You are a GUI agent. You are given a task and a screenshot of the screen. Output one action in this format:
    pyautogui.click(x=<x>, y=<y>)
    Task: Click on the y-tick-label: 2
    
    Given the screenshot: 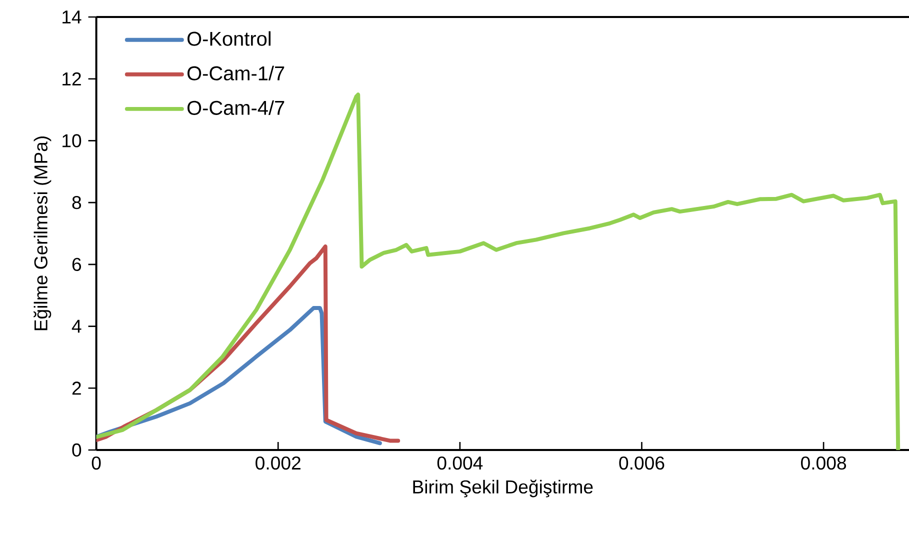 What is the action you would take?
    pyautogui.click(x=76, y=388)
    